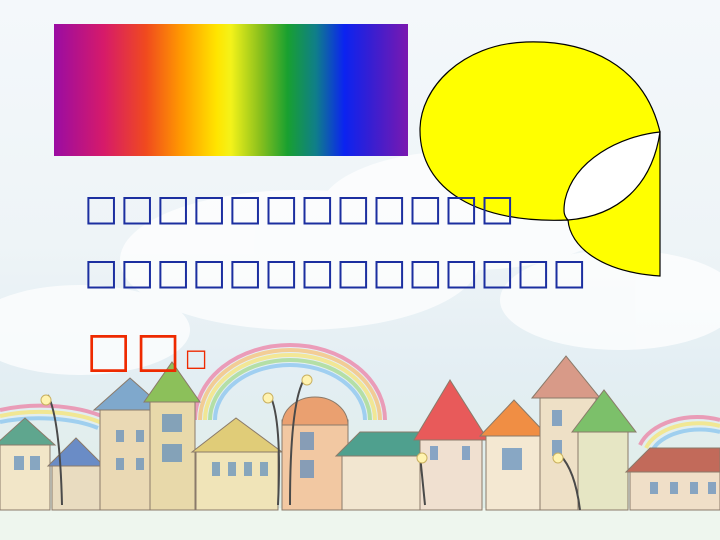 The width and height of the screenshot is (720, 540). I want to click on answer-main: □□, so click(135, 350).